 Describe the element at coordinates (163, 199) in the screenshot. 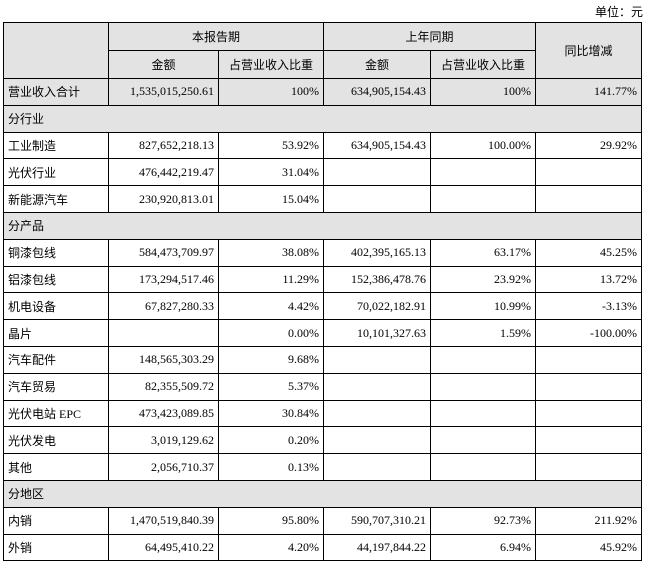

I see `cell: 230,920,813.01` at that location.